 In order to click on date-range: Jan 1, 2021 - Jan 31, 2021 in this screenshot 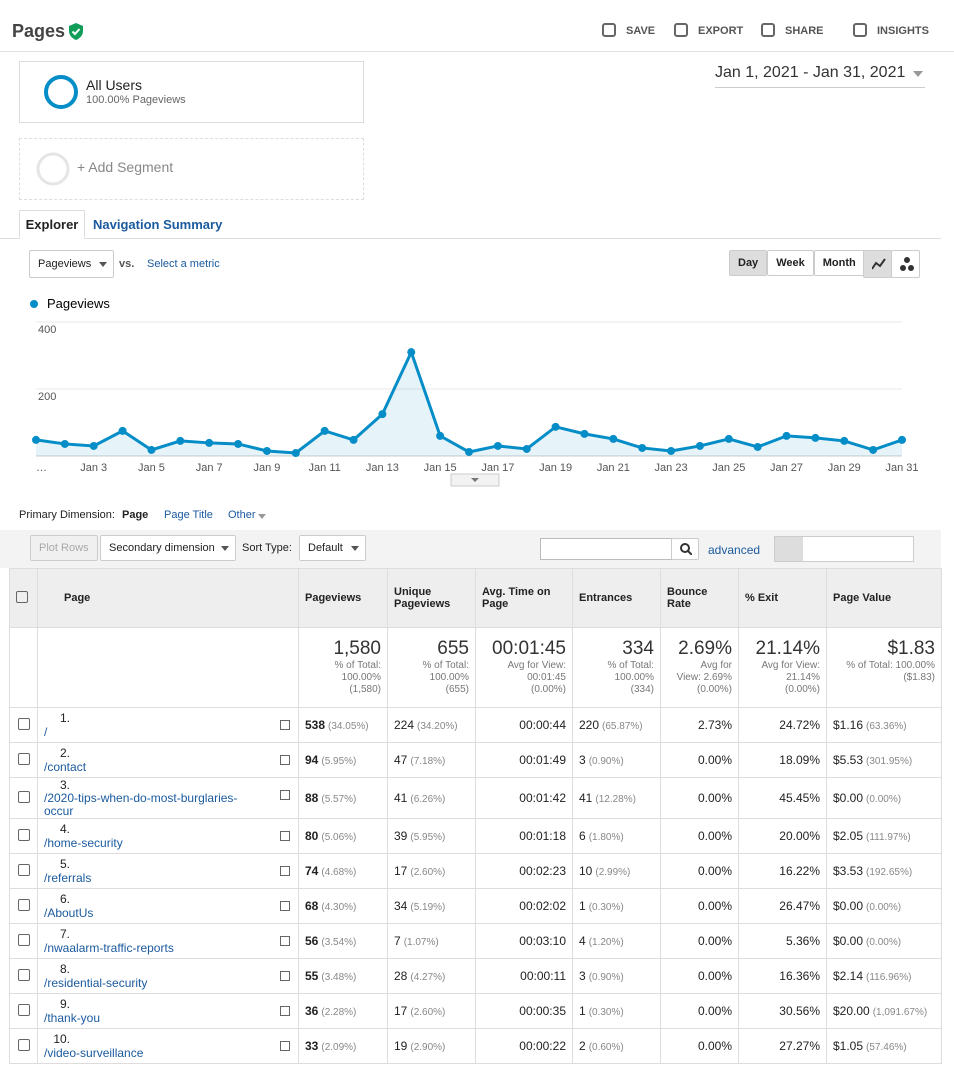, I will do `click(820, 76)`.